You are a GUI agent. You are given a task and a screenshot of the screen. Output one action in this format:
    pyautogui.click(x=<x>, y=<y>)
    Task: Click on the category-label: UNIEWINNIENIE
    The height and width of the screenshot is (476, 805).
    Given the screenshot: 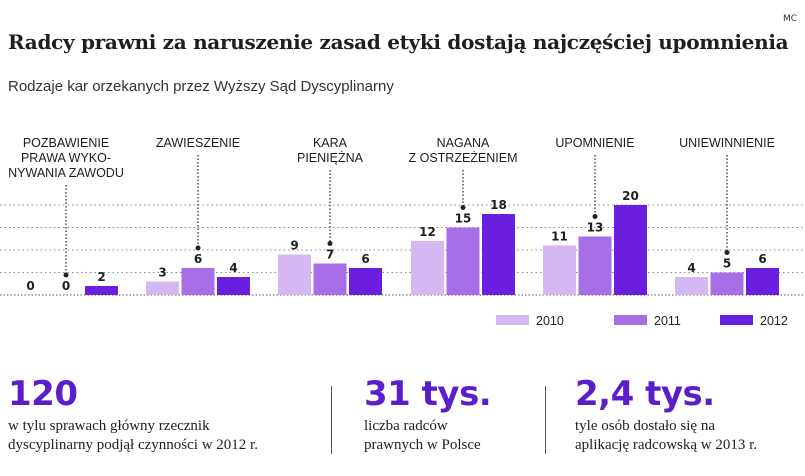 What is the action you would take?
    pyautogui.click(x=727, y=143)
    